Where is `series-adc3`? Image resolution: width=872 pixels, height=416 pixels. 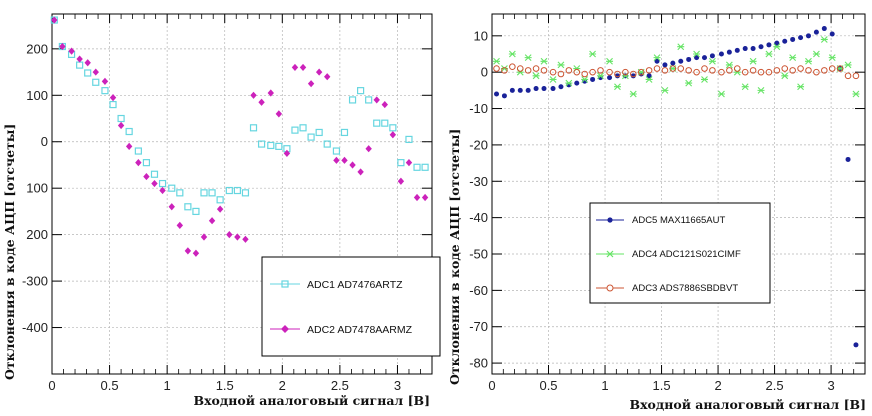 series-adc3 is located at coordinates (676, 71).